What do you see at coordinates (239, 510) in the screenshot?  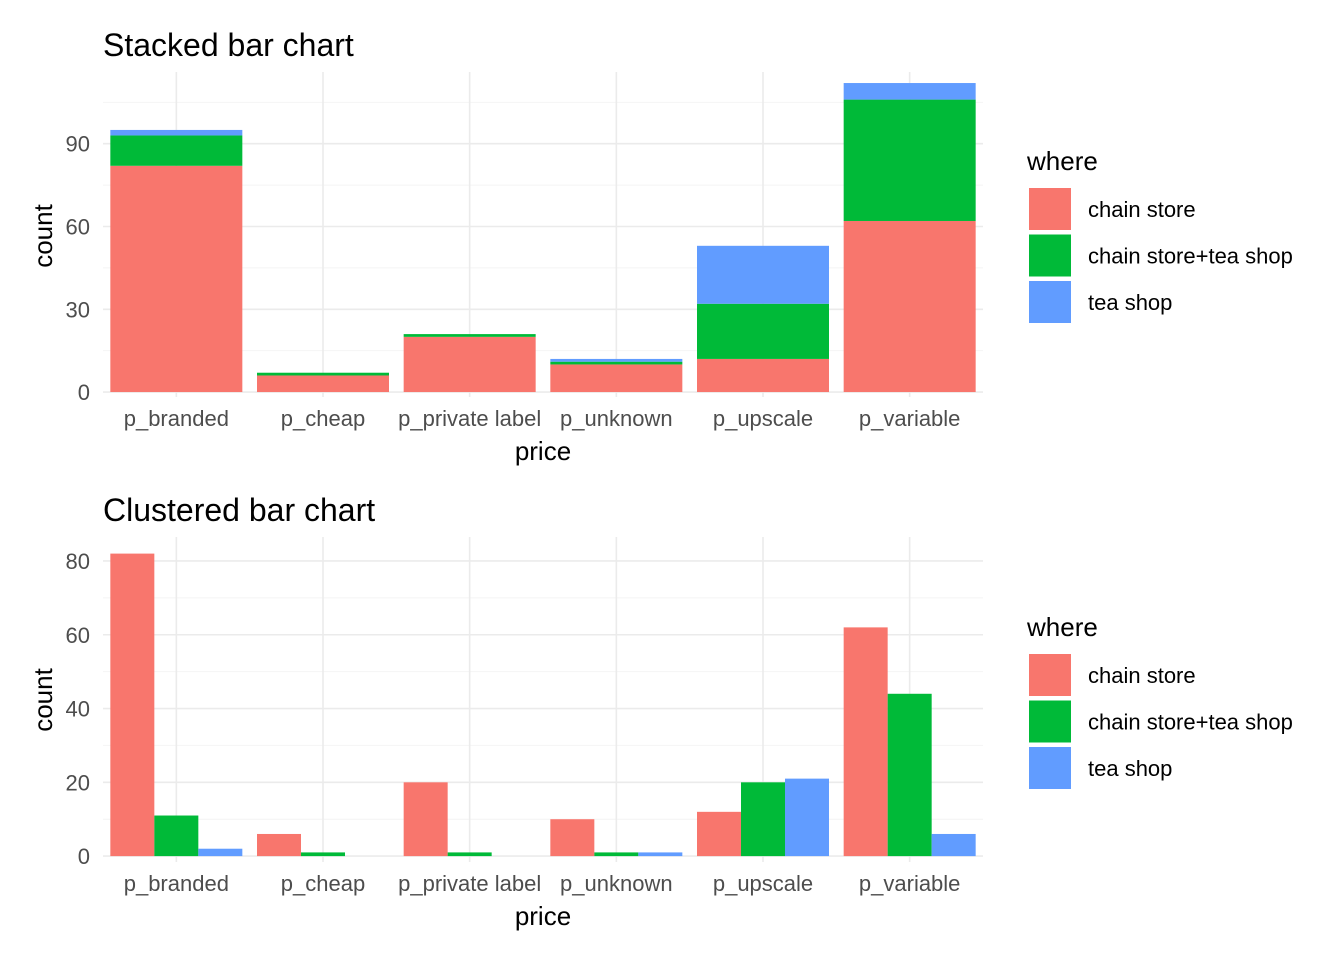 I see `chart-title: Clustered bar chart` at bounding box center [239, 510].